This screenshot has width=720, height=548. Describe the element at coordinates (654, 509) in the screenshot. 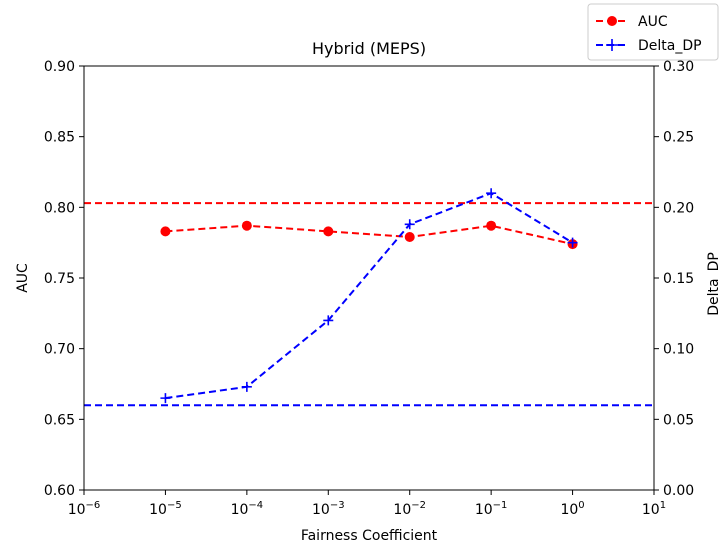

I see `x-tick-label: 10¹` at that location.